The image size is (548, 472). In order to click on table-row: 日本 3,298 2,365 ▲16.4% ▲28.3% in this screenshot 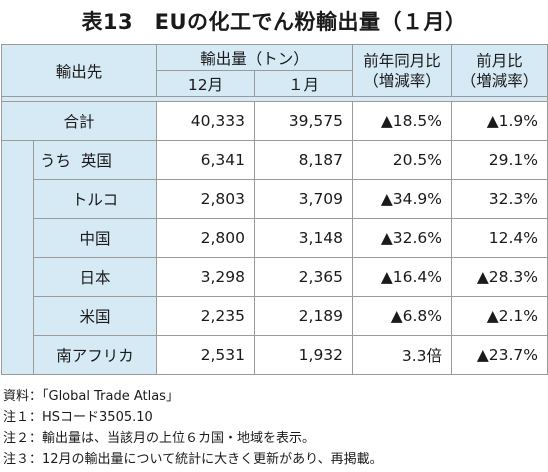, I will do `click(275, 277)`.